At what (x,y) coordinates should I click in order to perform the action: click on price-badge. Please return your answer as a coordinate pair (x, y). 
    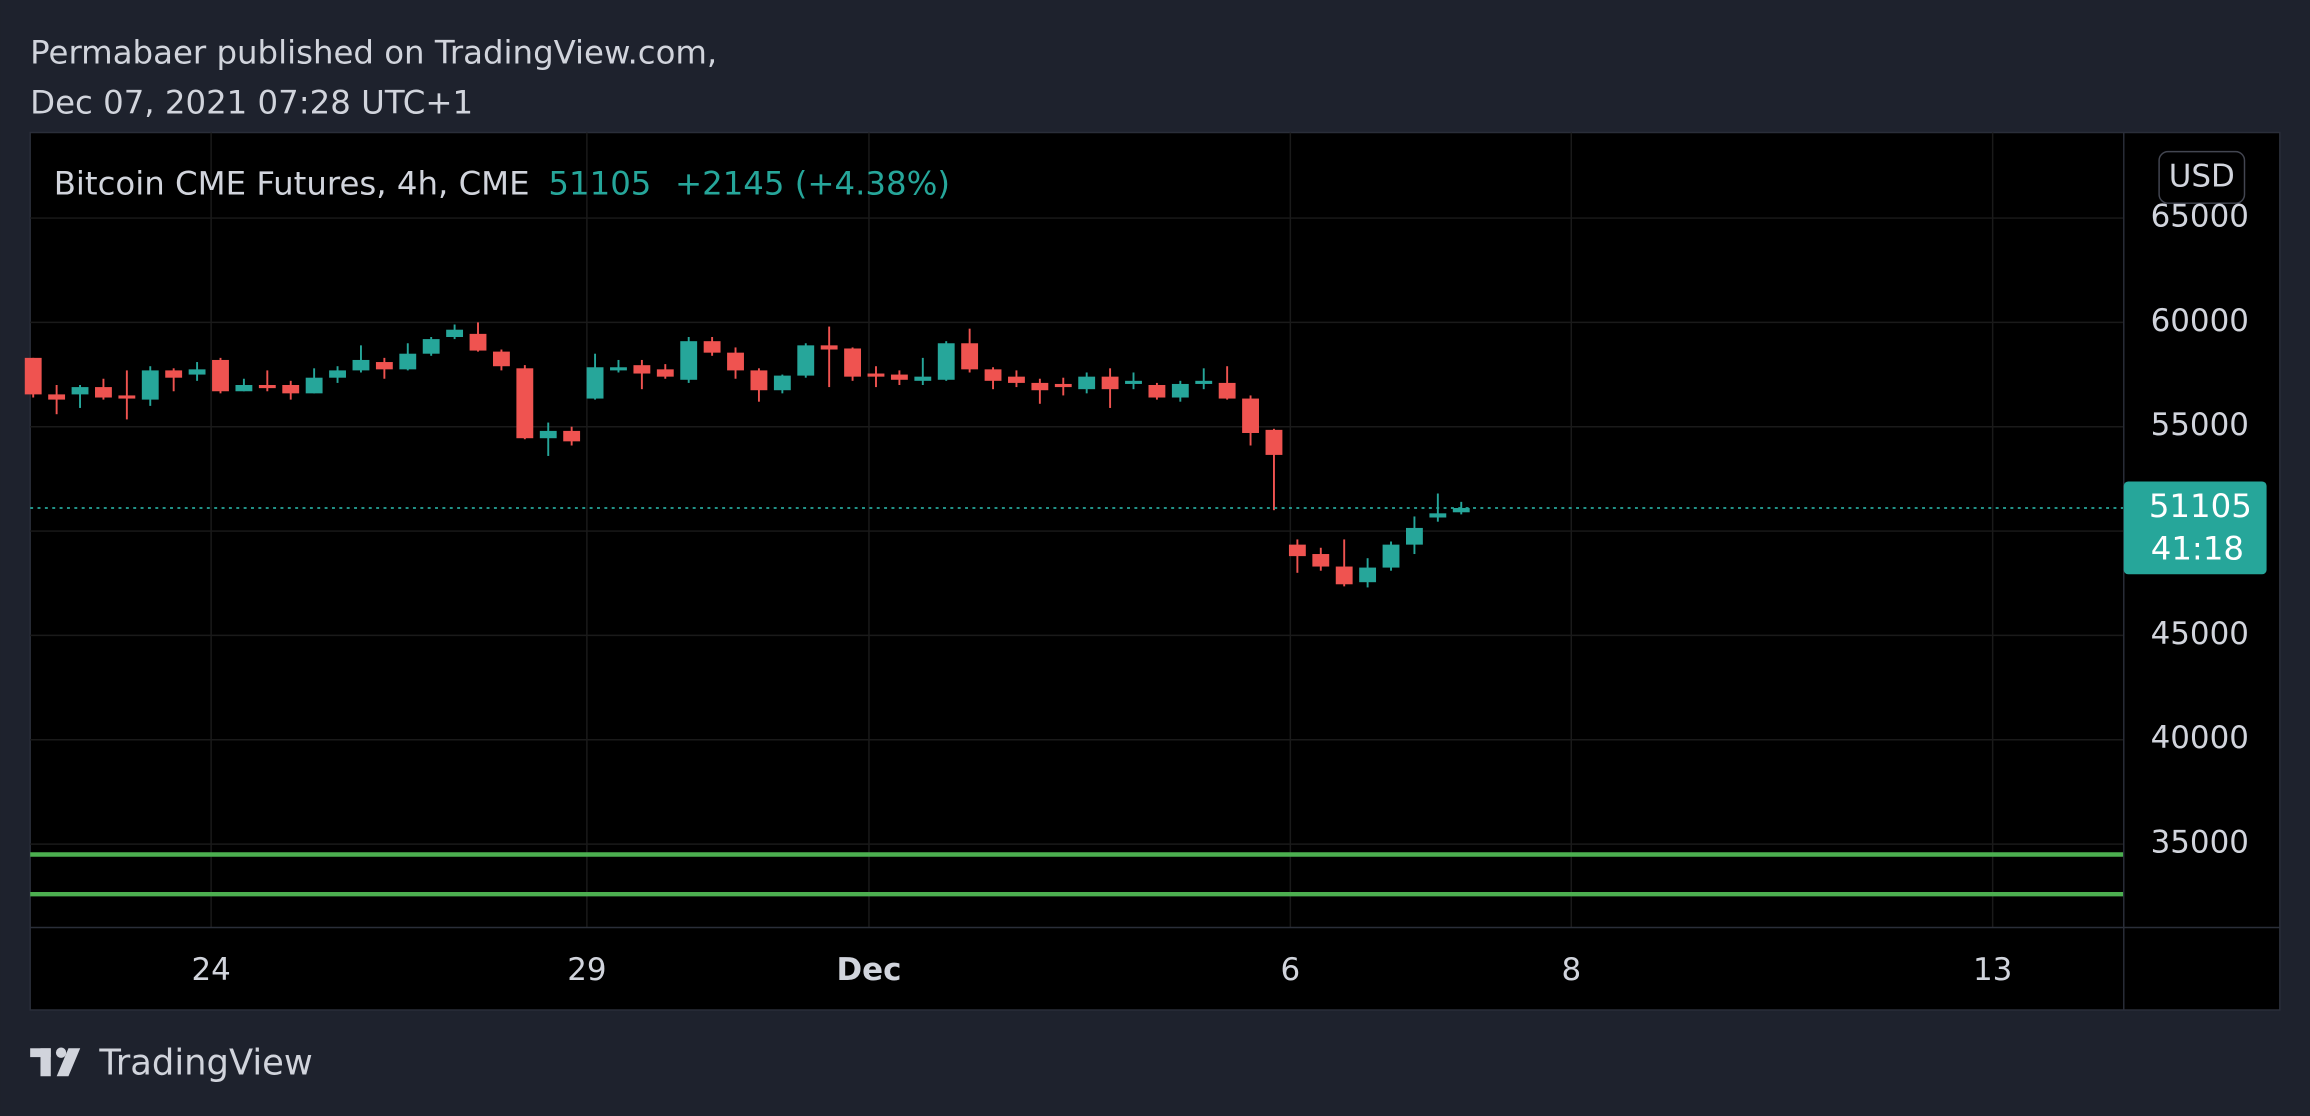
    Looking at the image, I should click on (2195, 528).